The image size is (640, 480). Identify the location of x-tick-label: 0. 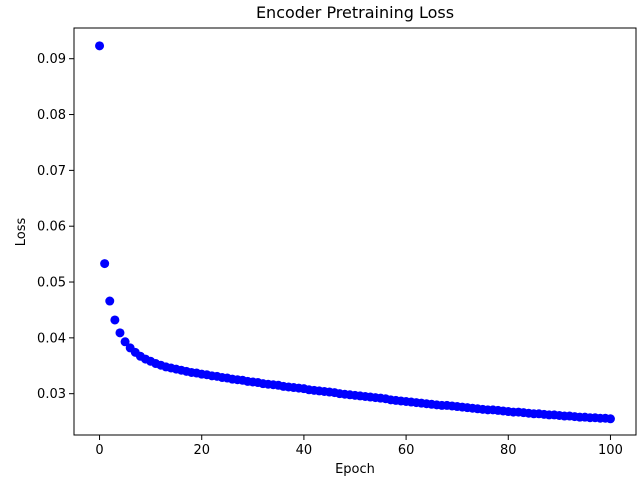
(99, 450).